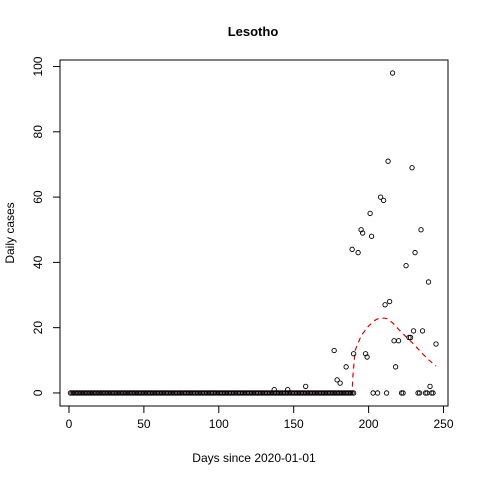 The width and height of the screenshot is (480, 480). Describe the element at coordinates (46, 226) in the screenshot. I see `y-axis: 0 20 40 60 80 100` at that location.